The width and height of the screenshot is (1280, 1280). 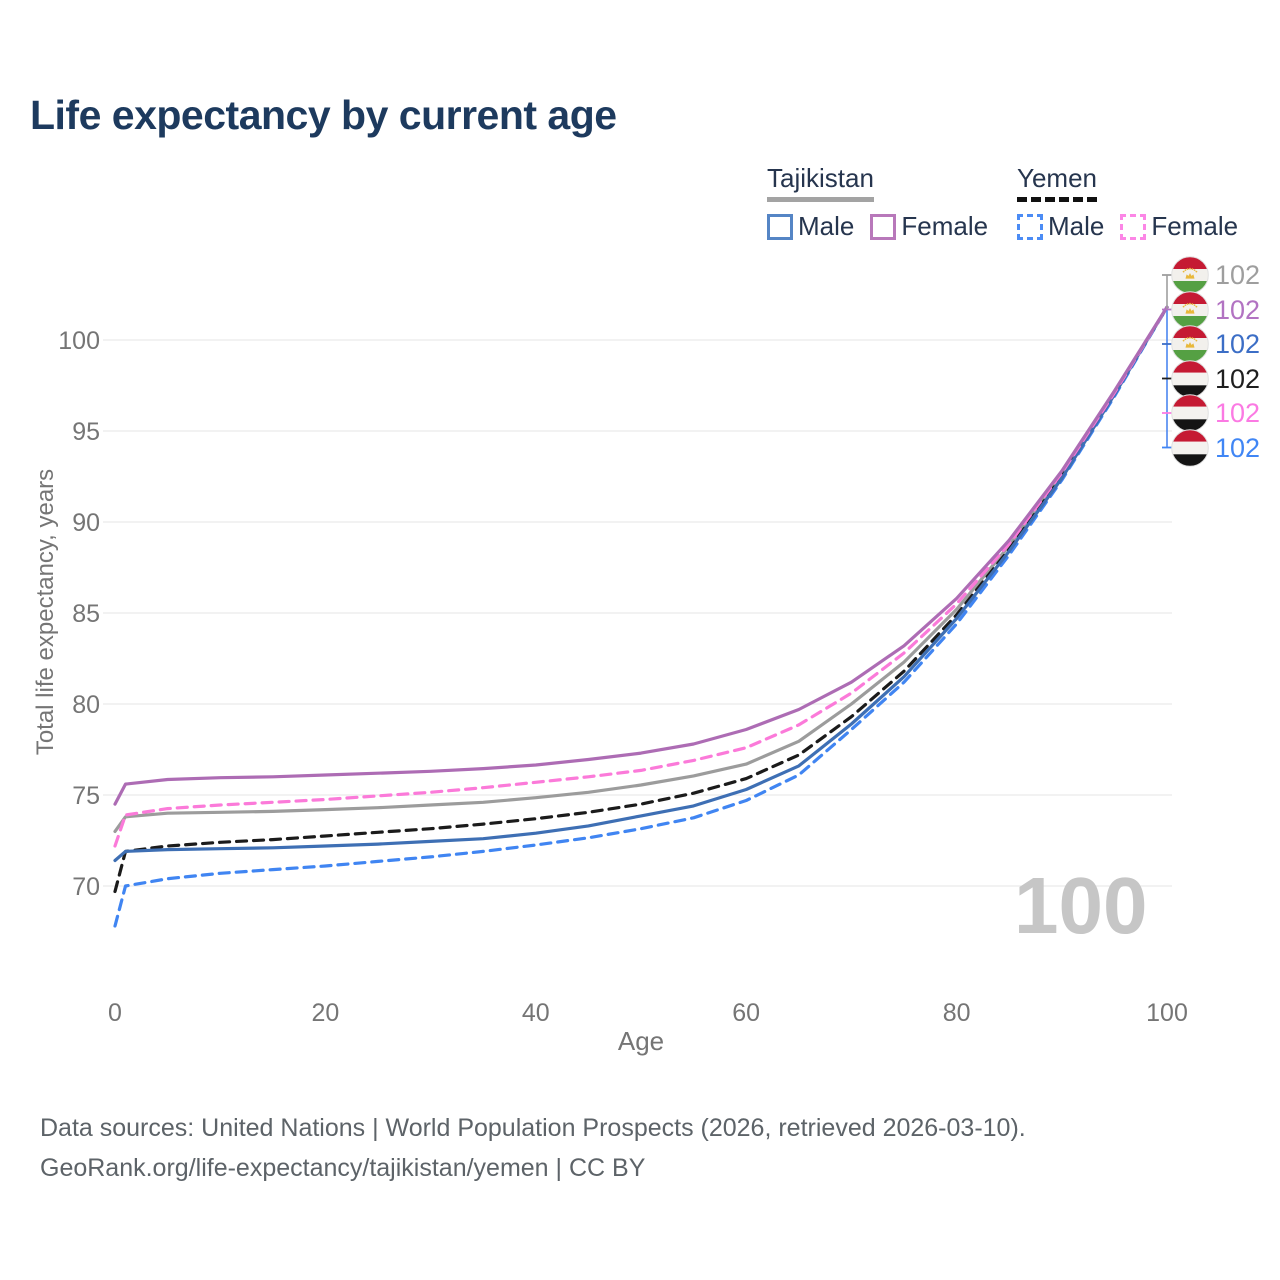 What do you see at coordinates (86, 614) in the screenshot?
I see `y-tick-label-85: 85` at bounding box center [86, 614].